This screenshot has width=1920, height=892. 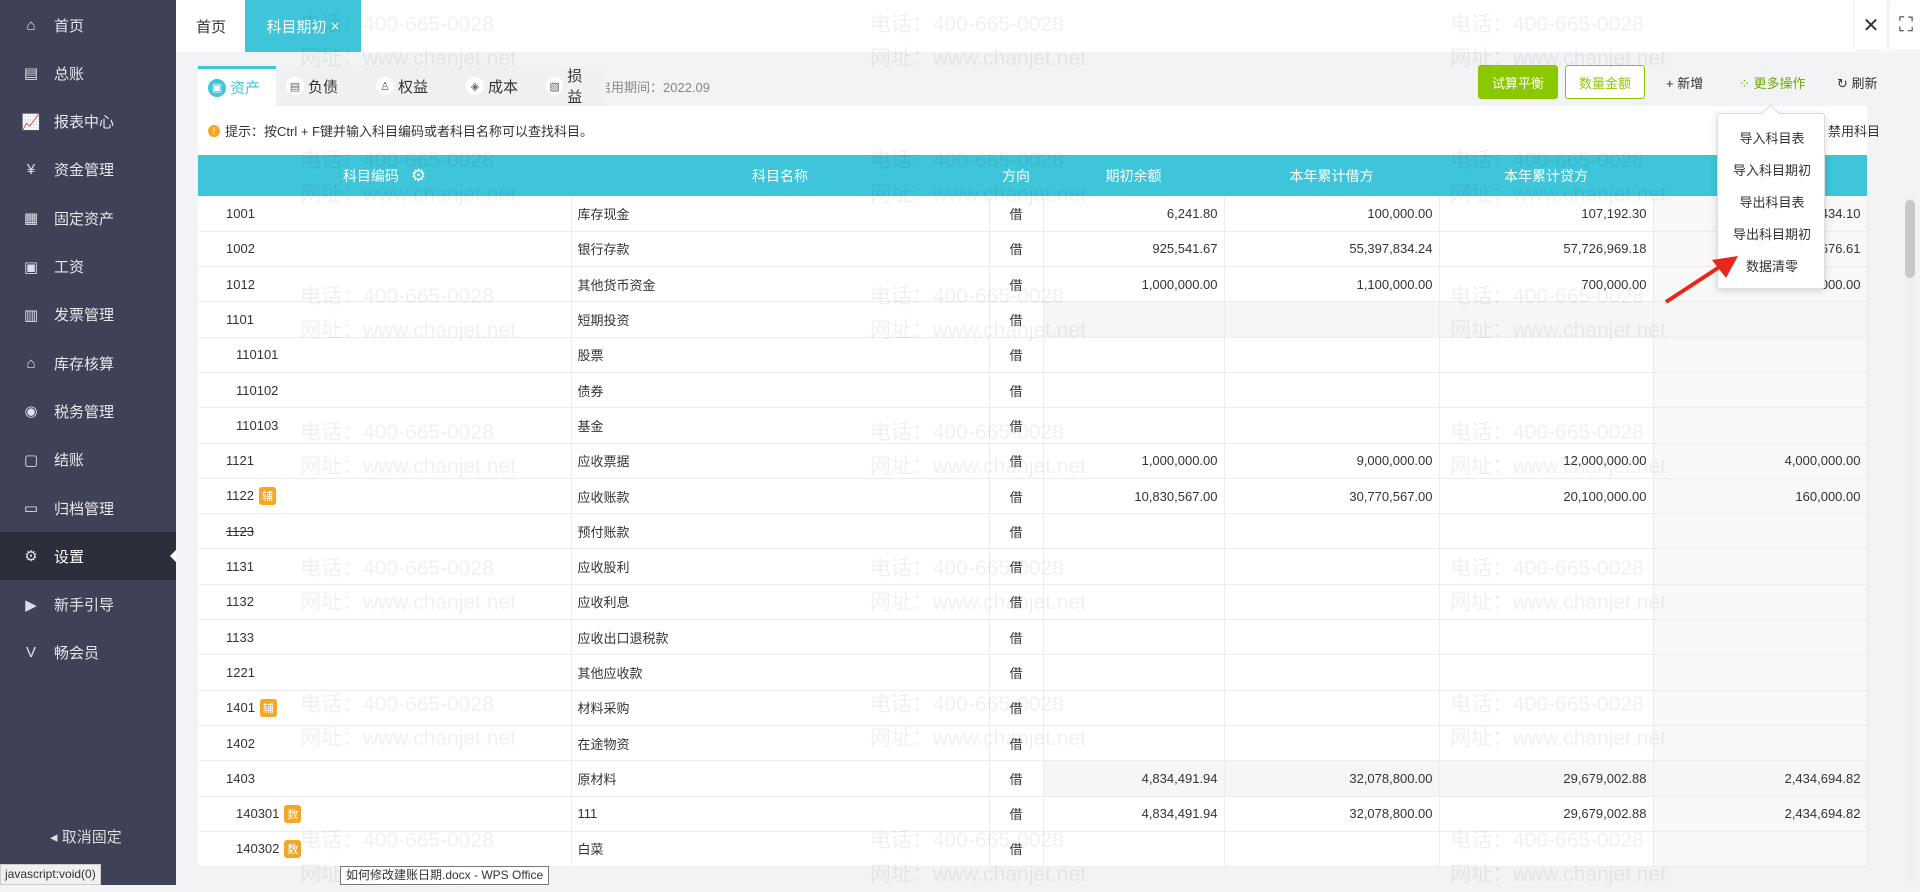 What do you see at coordinates (1772, 138) in the screenshot?
I see `dropdown-item: 导入科目表` at bounding box center [1772, 138].